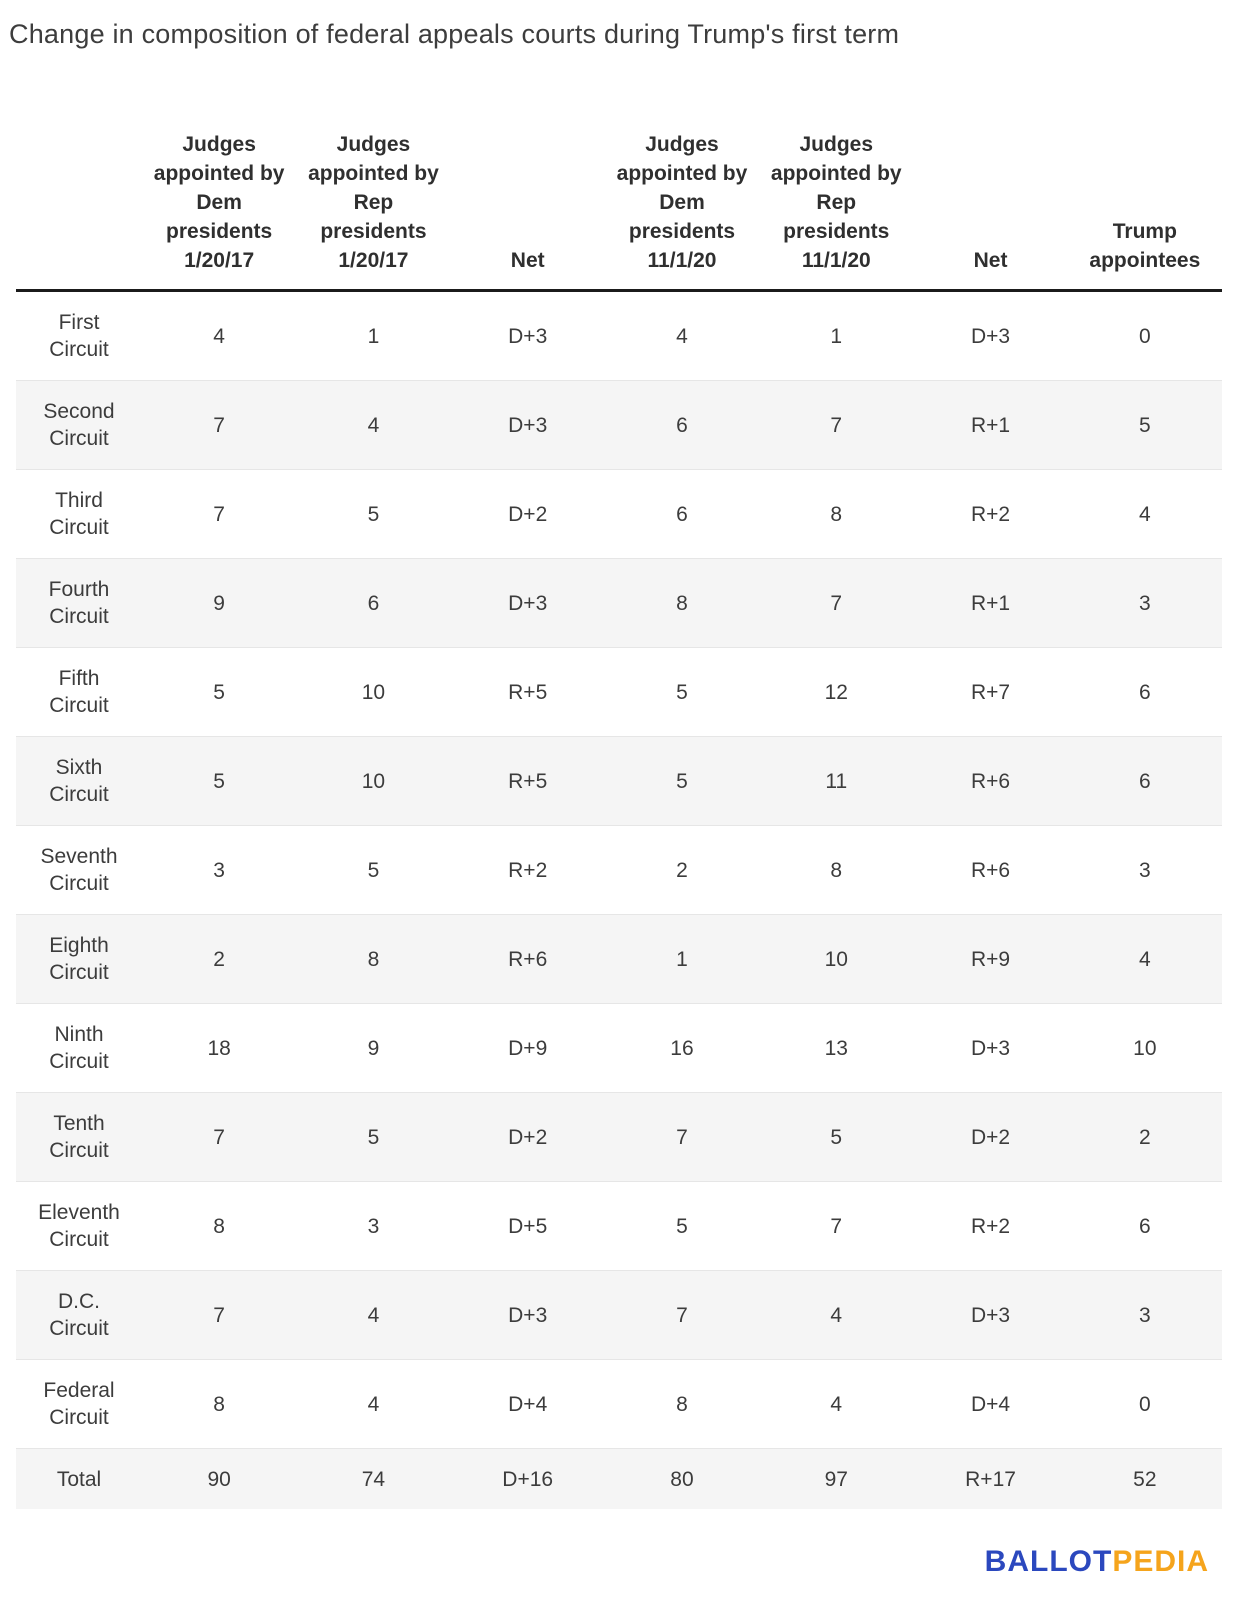 Image resolution: width=1237 pixels, height=1600 pixels. I want to click on row-label: Seventh Circuit, so click(79, 870).